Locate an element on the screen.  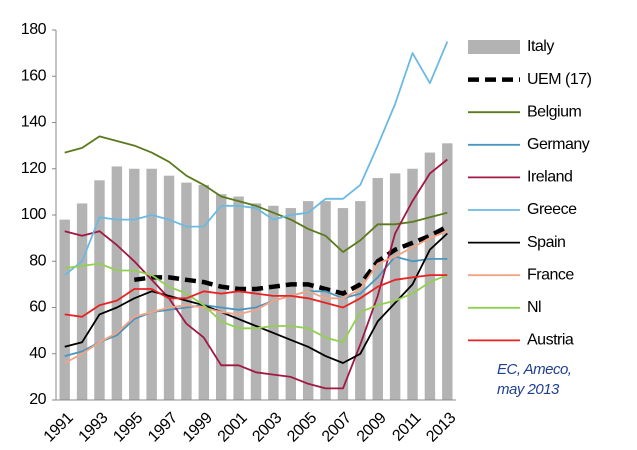
x-tick-label: 2009 is located at coordinates (372, 427).